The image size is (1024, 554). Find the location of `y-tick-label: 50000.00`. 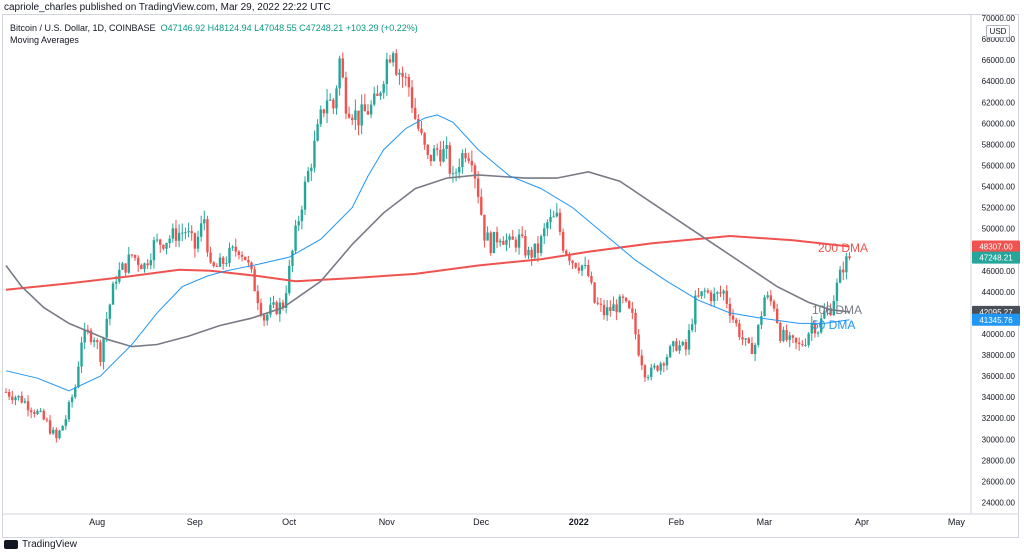

y-tick-label: 50000.00 is located at coordinates (999, 229).